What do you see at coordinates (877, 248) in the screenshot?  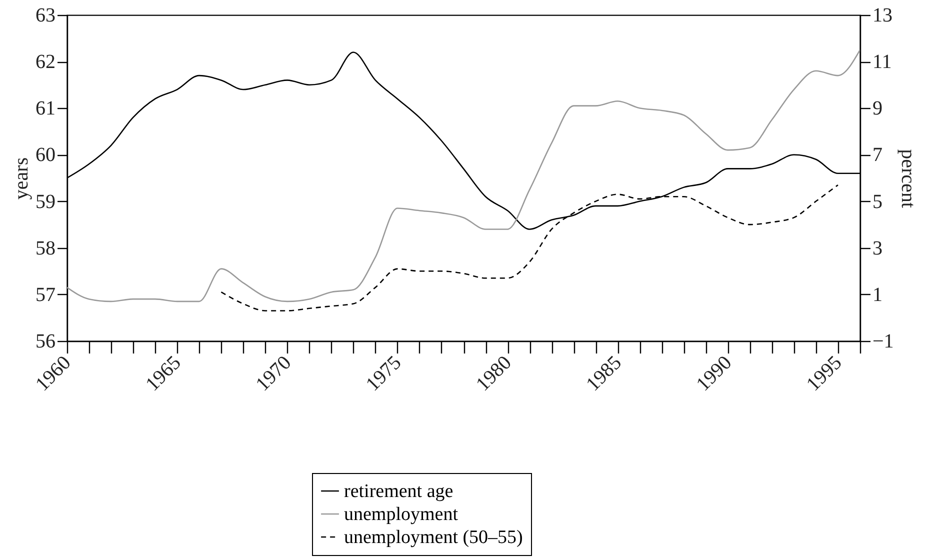 I see `y2-tick-label: 3` at bounding box center [877, 248].